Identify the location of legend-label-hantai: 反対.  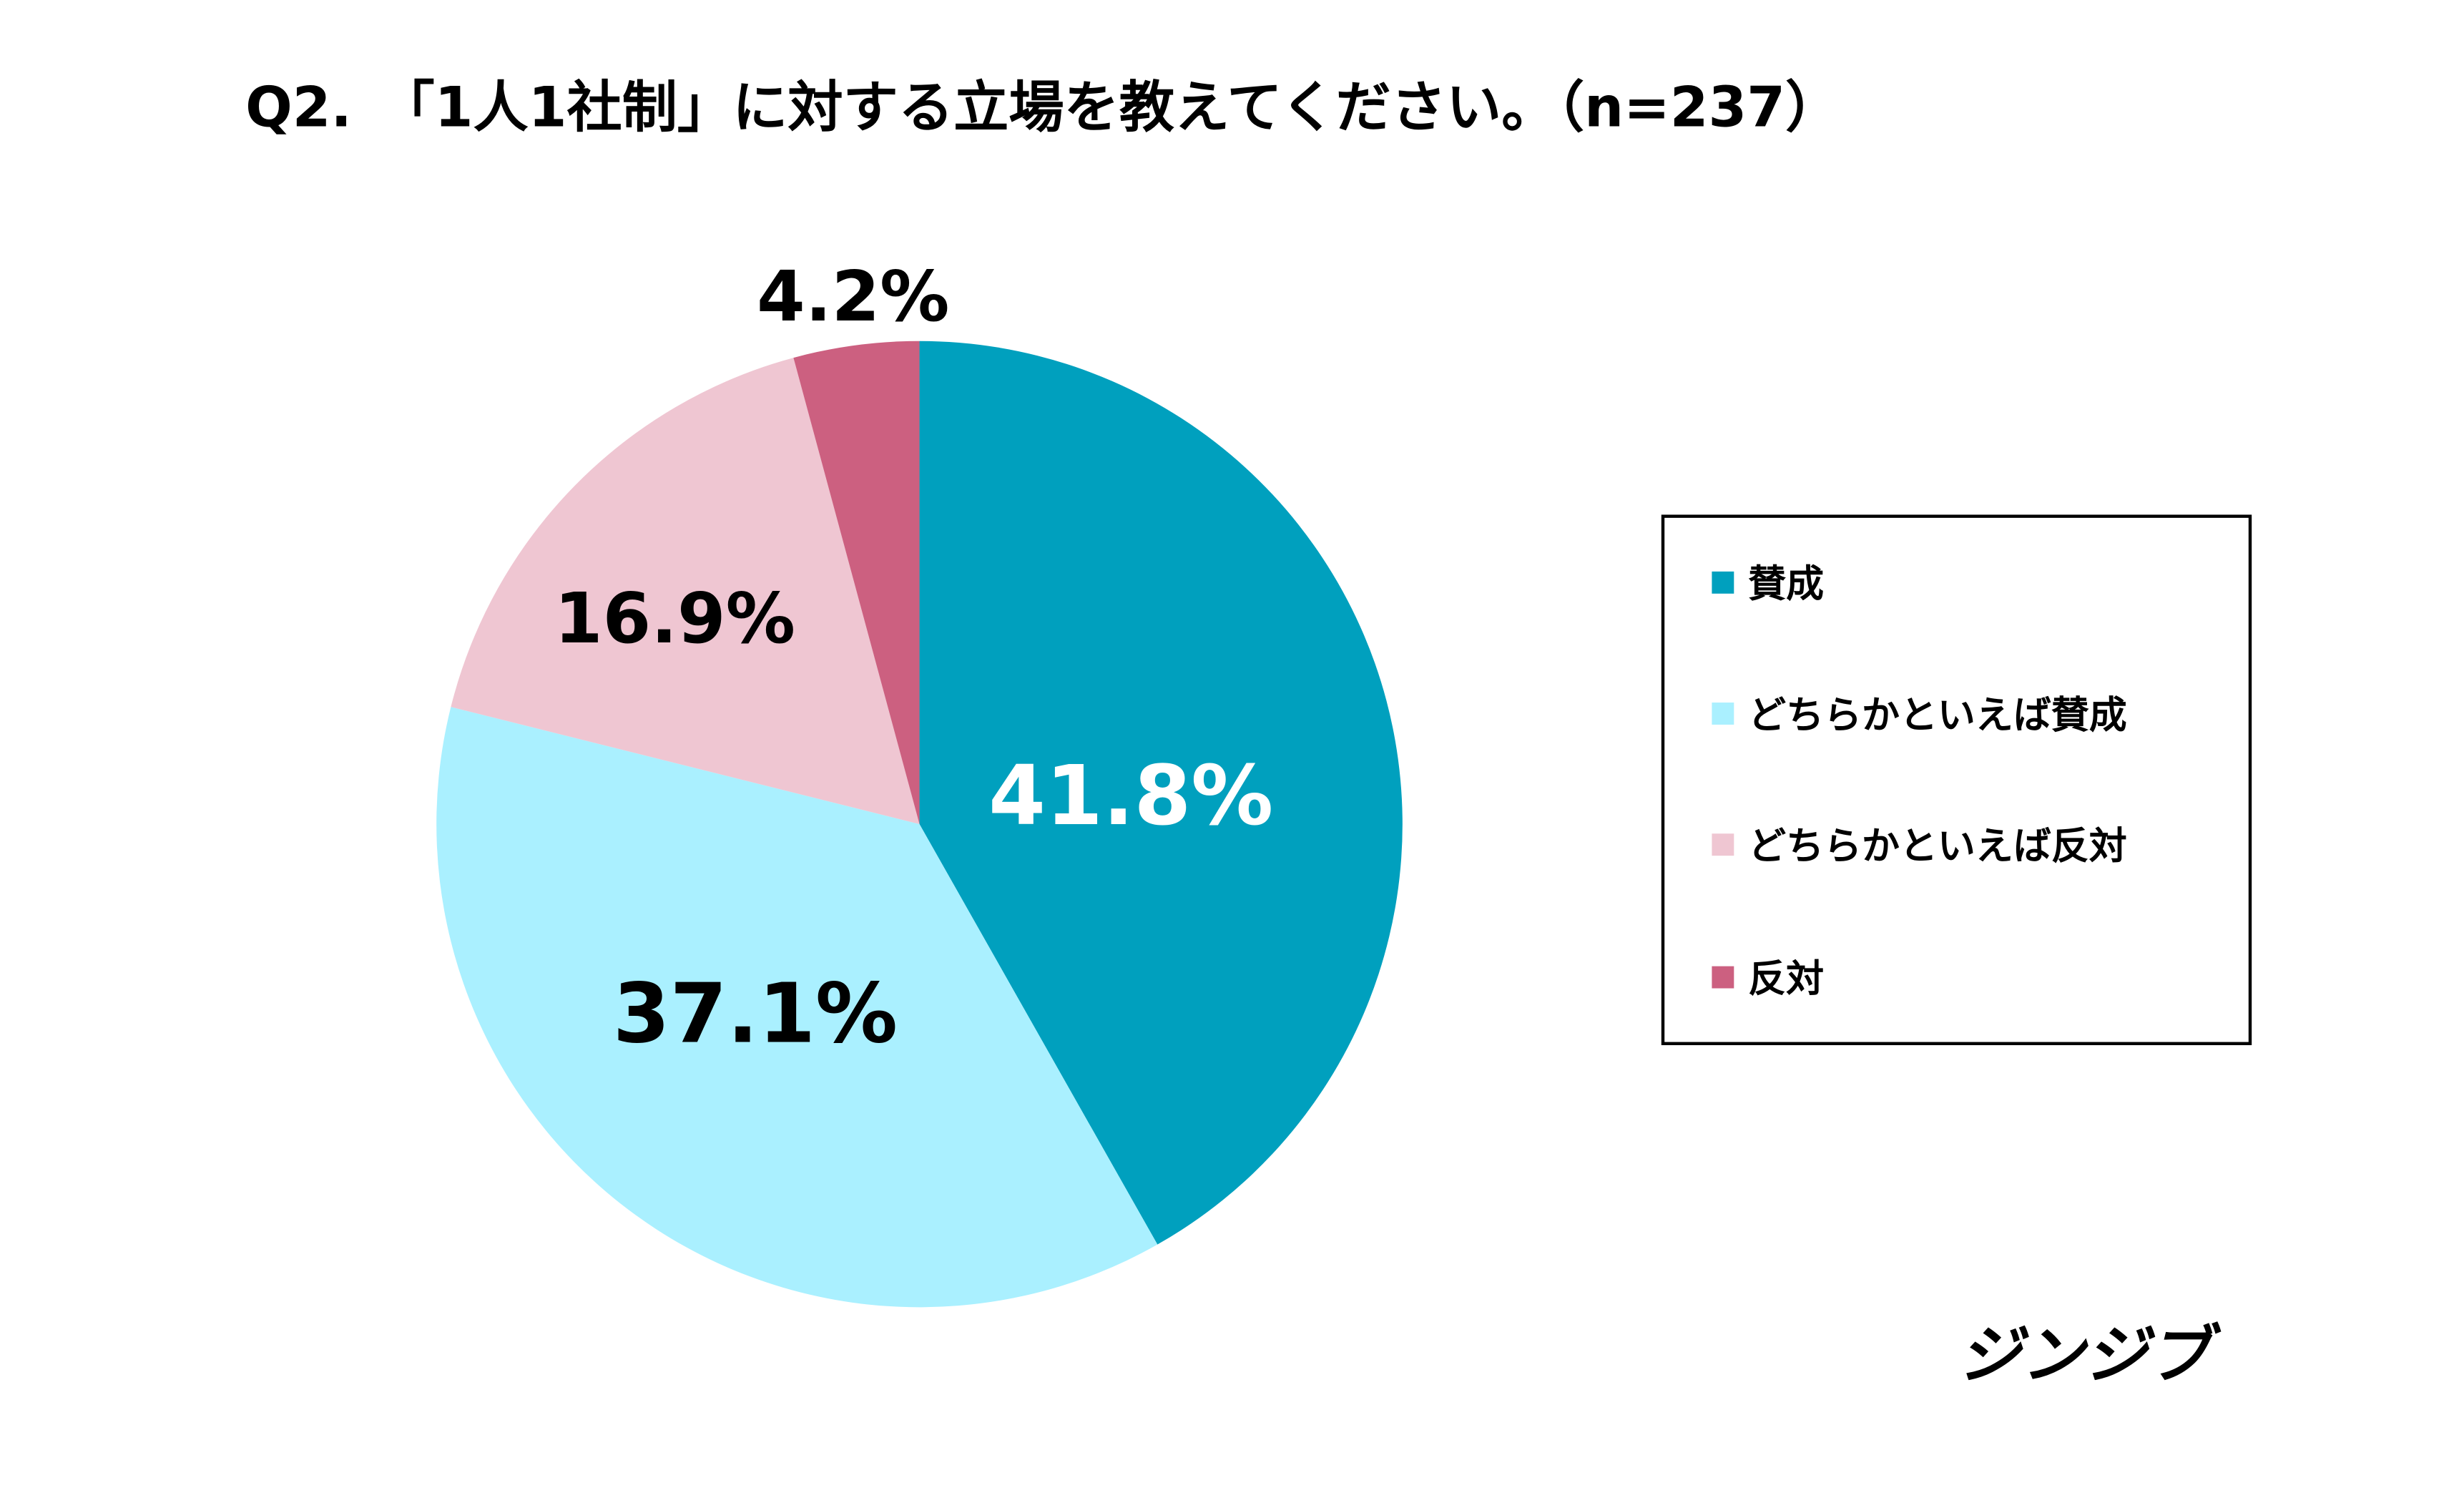
(1786, 979).